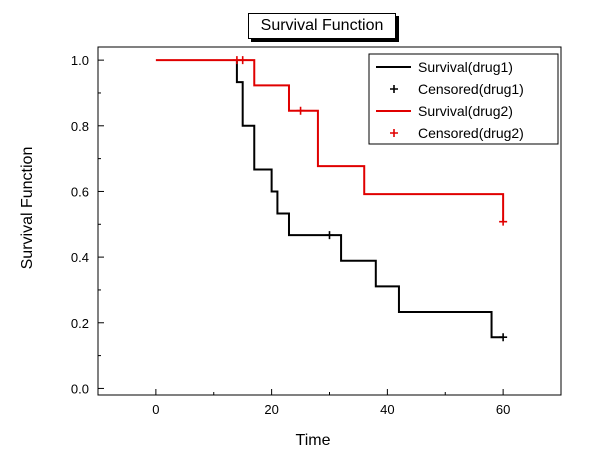 The height and width of the screenshot is (466, 610). What do you see at coordinates (322, 26) in the screenshot?
I see `chart-title: Survival Function` at bounding box center [322, 26].